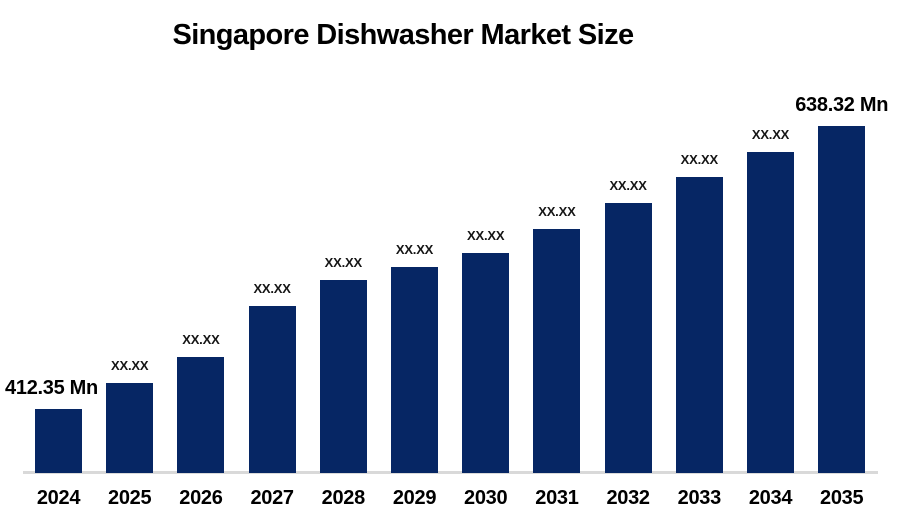  What do you see at coordinates (201, 339) in the screenshot?
I see `value-label-2026: XX.XX` at bounding box center [201, 339].